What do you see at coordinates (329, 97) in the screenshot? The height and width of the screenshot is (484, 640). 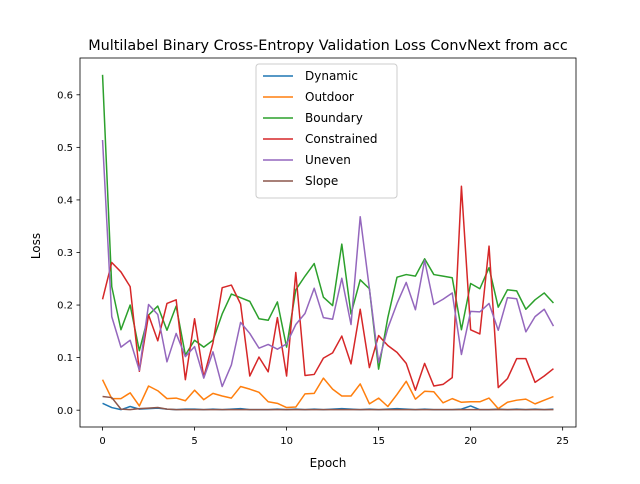 I see `legend-label: Outdoor` at bounding box center [329, 97].